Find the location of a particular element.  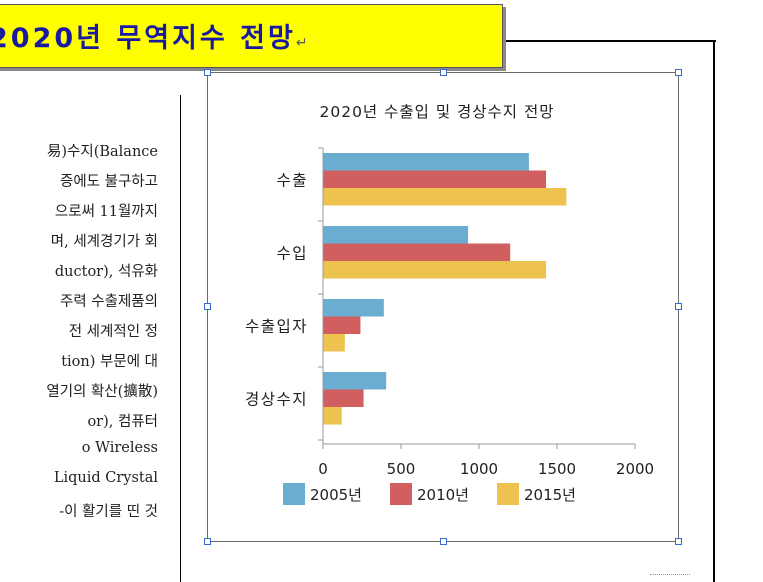

category-label: 경상수지 is located at coordinates (276, 399).